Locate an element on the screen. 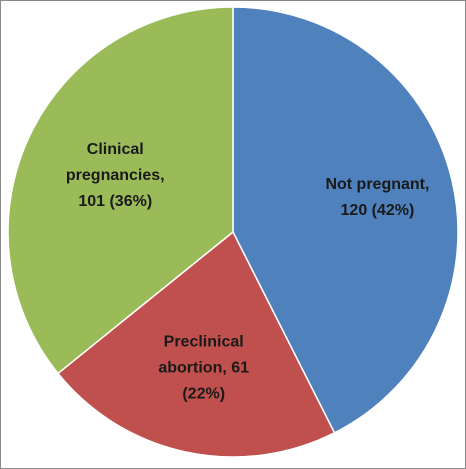  data-label: 101 (36%) is located at coordinates (115, 201).